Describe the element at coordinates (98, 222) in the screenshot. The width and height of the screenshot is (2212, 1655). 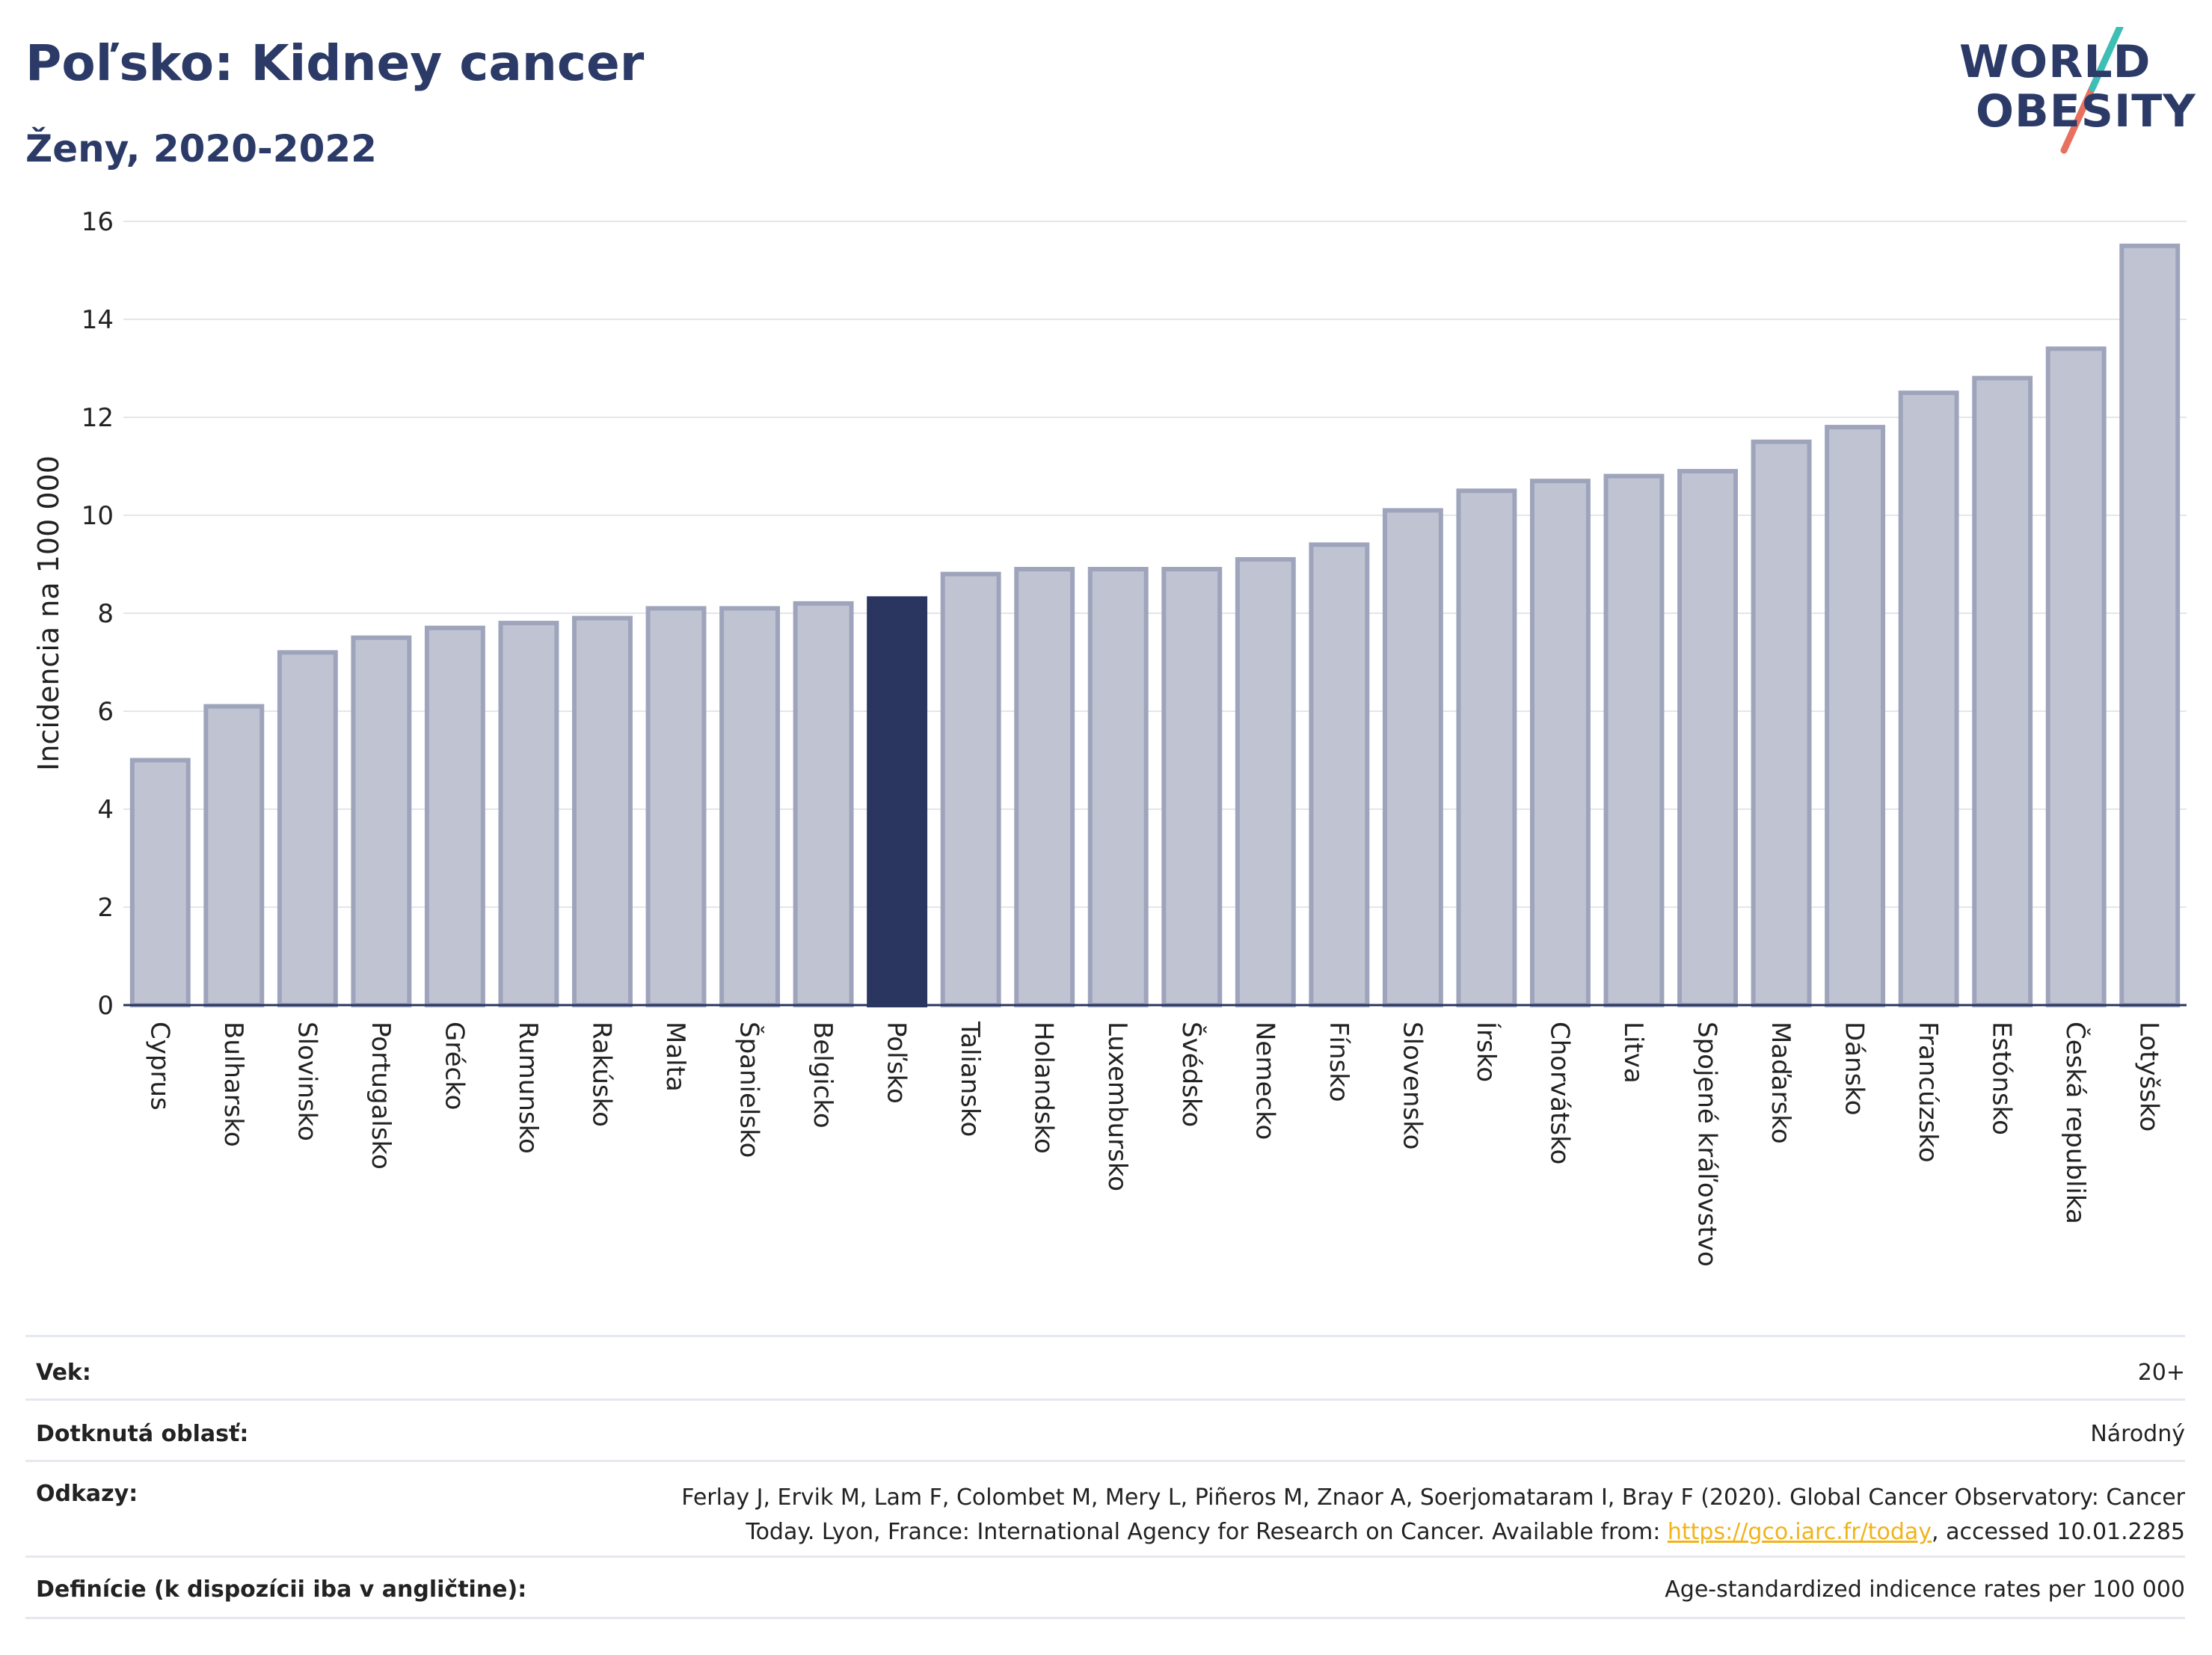
I see `y-tick-label: 16` at that location.